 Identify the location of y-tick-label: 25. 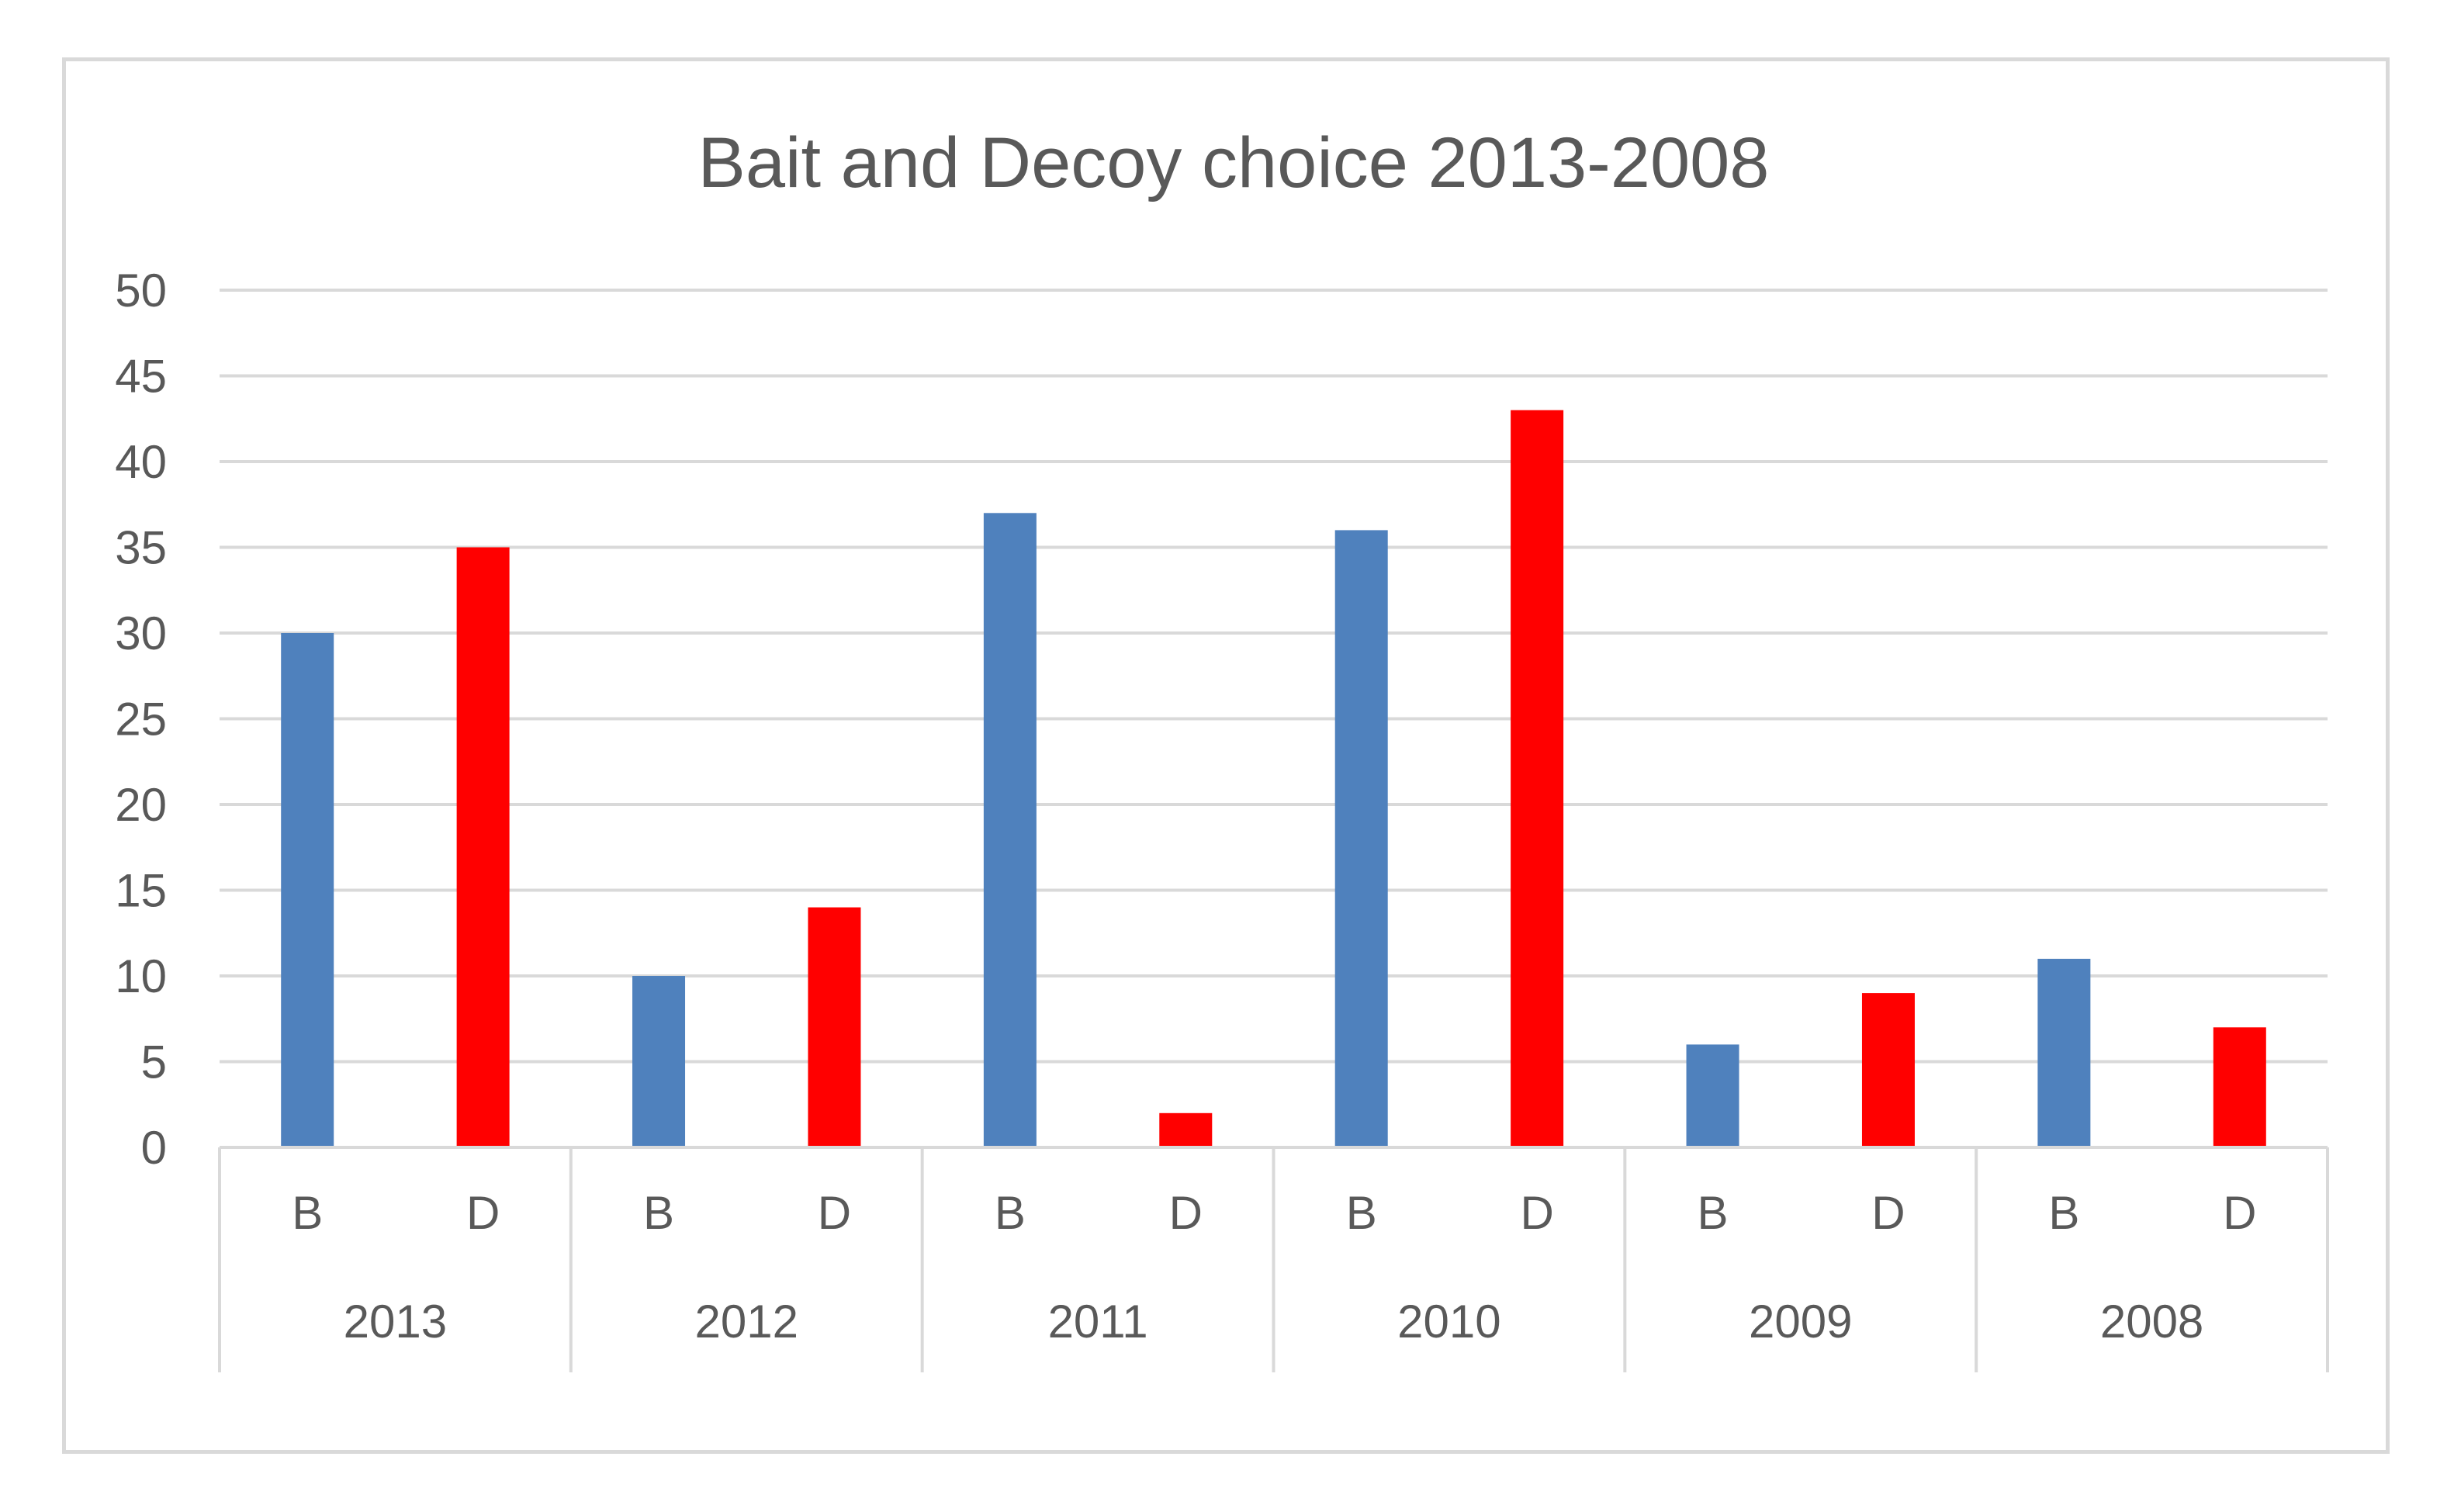
(141, 720).